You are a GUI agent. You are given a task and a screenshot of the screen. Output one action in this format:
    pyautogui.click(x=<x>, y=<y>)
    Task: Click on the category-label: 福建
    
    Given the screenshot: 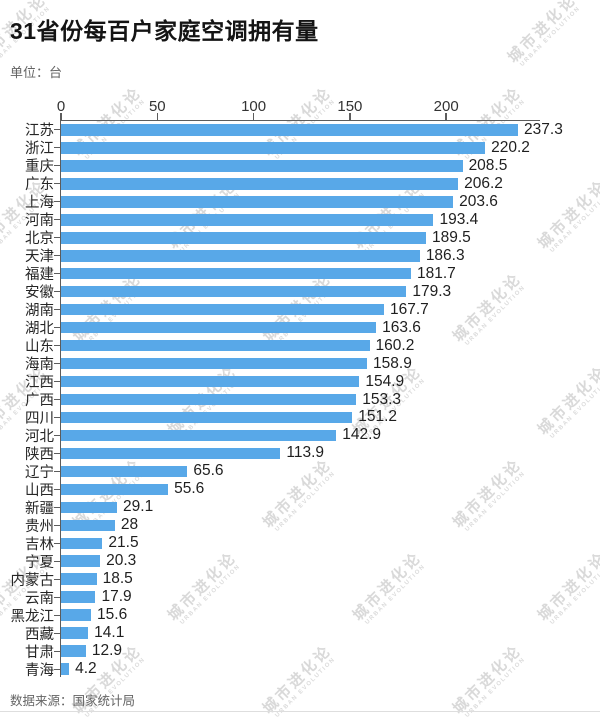 What is the action you would take?
    pyautogui.click(x=39, y=275)
    